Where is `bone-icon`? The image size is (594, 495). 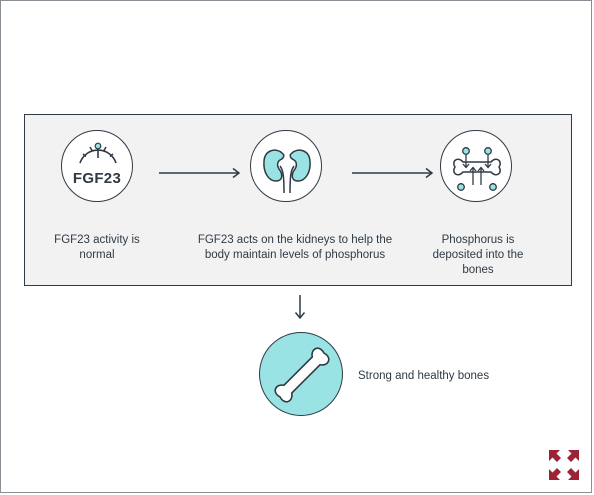 bone-icon is located at coordinates (301, 374).